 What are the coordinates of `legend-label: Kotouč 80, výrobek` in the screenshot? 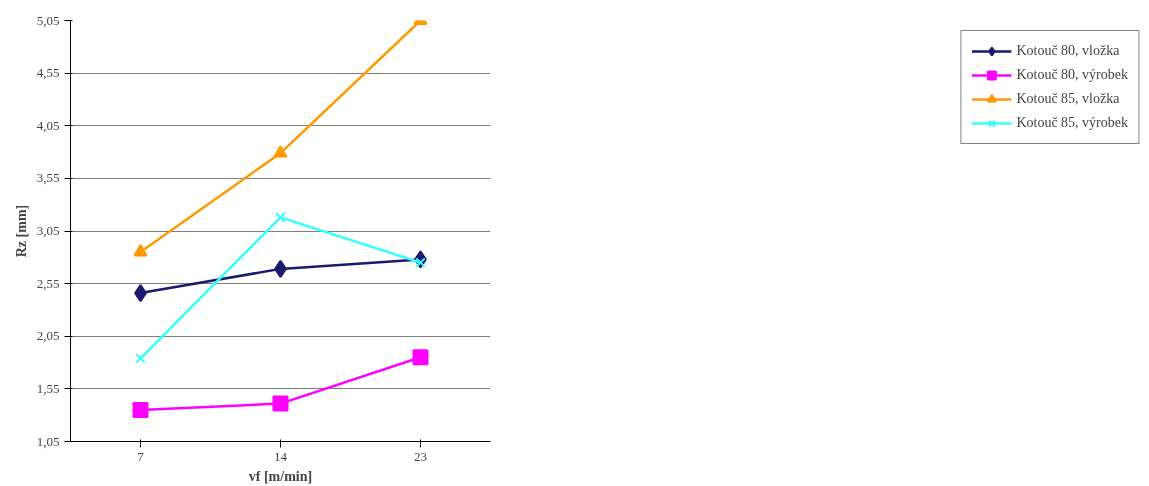 It's located at (1072, 75).